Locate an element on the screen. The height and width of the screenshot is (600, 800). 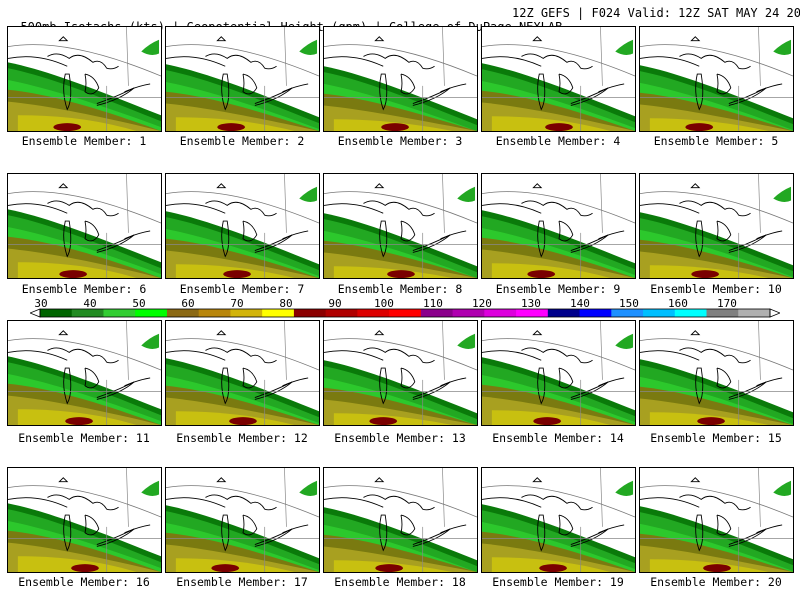
ensemble-member-caption: Ensemble Member: 8 is located at coordinates (400, 289).